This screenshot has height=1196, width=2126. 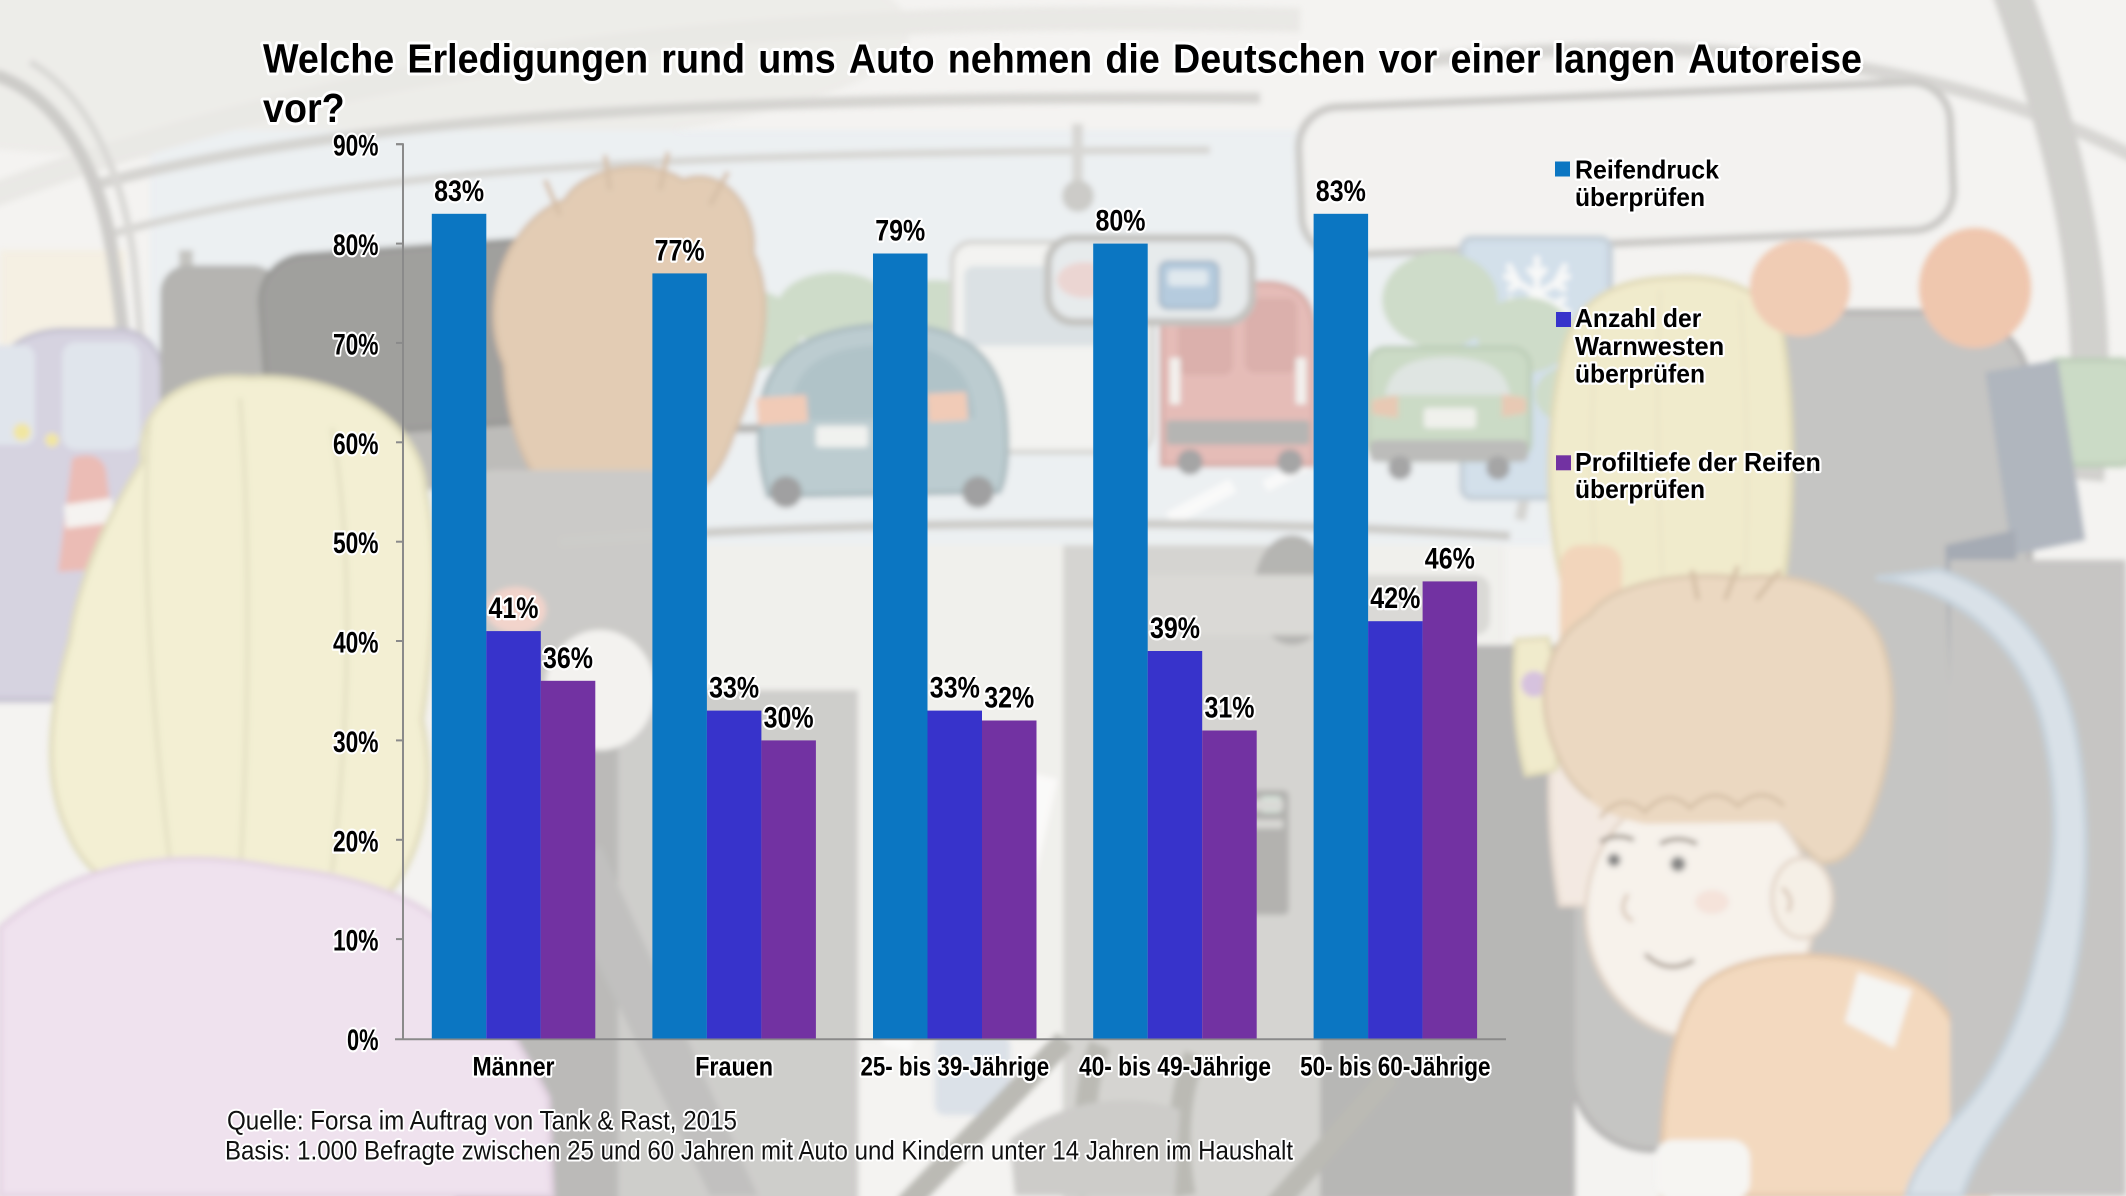 I want to click on svg-text: 77%, so click(x=680, y=250).